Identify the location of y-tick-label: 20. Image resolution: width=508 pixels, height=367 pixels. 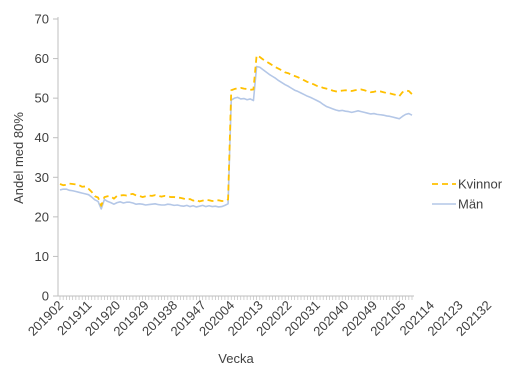
(42, 216).